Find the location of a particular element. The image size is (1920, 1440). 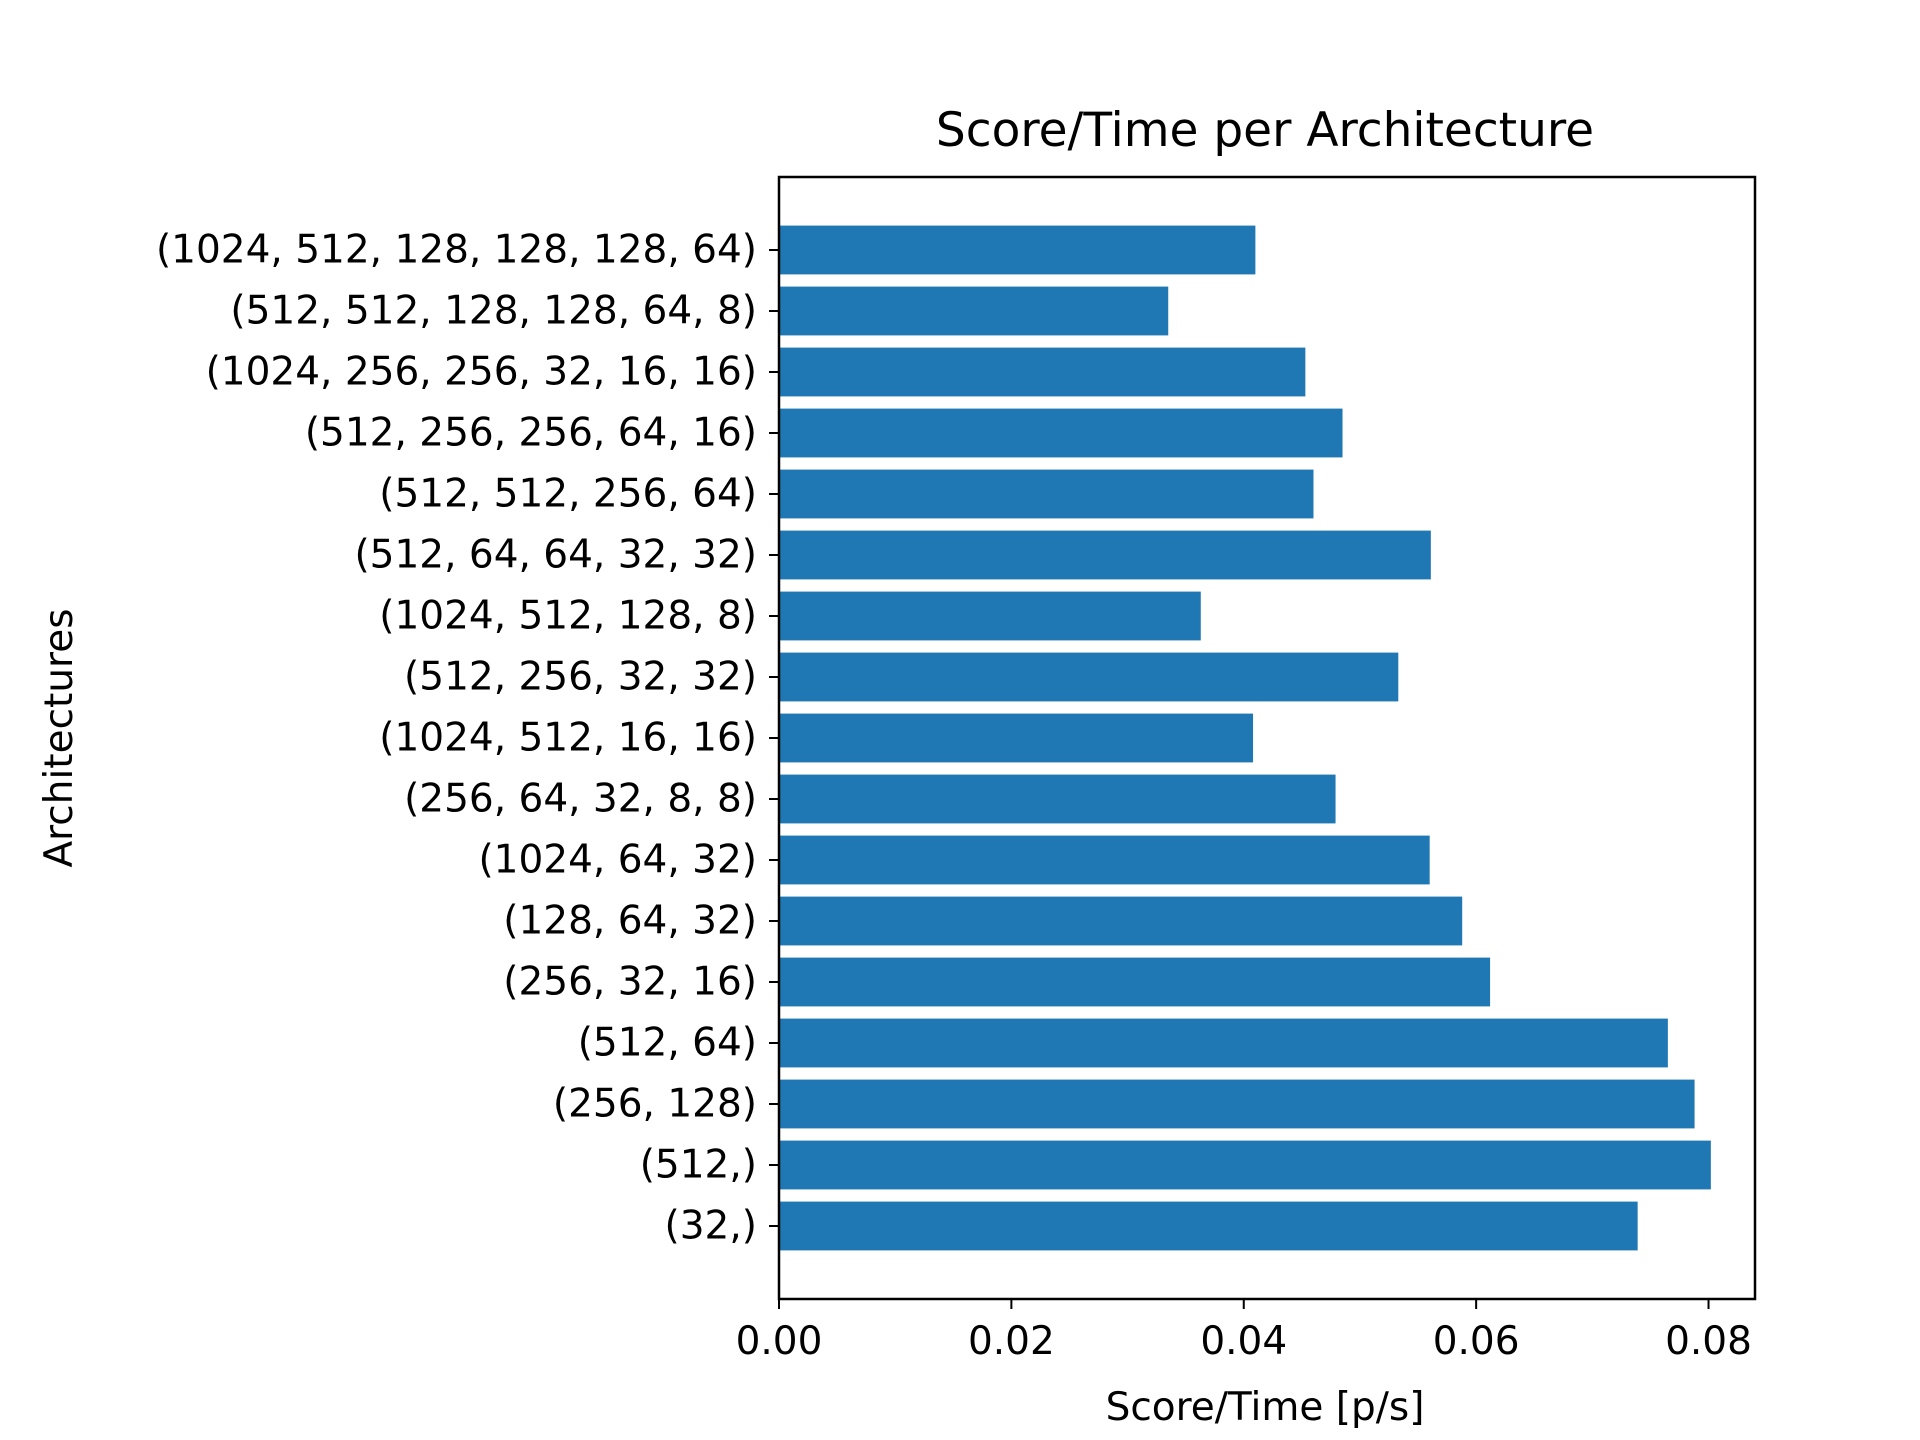

x-tick-label: 0.04 is located at coordinates (1243, 1341).